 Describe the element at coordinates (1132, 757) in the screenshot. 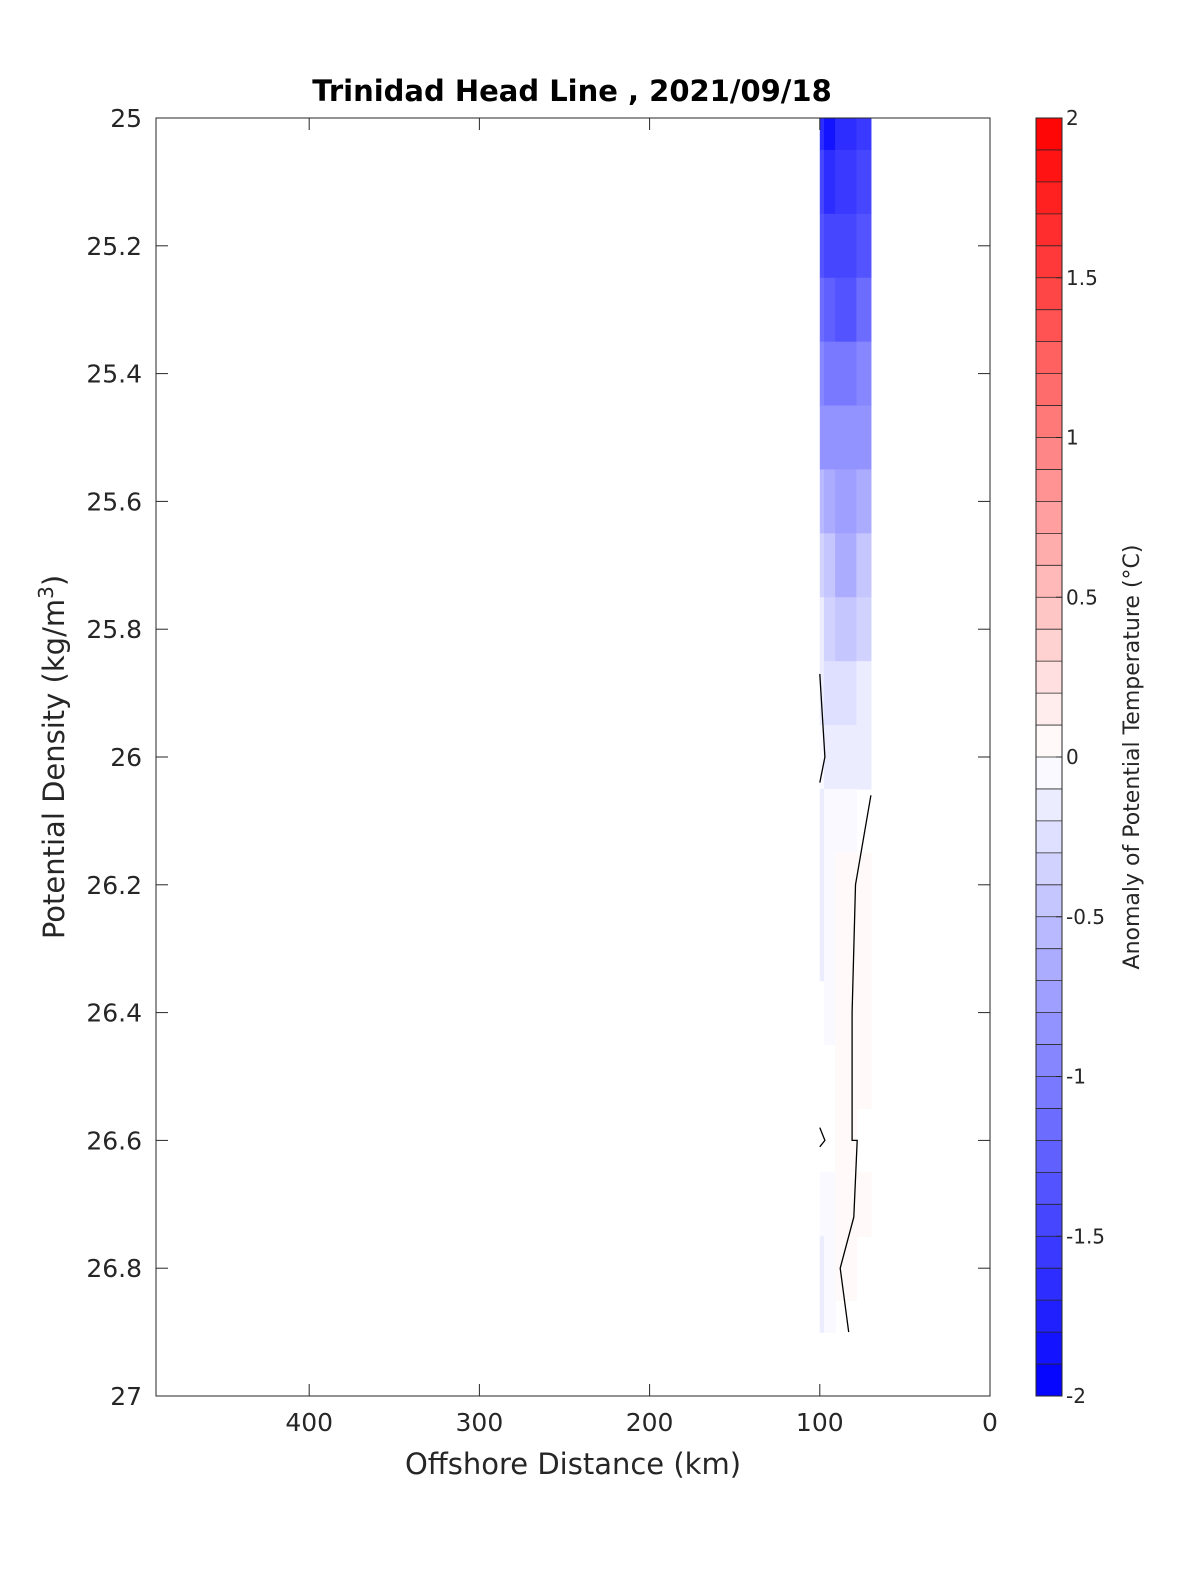

I see `colorbar-label: Anomaly of Potential Temperature (°C)` at that location.